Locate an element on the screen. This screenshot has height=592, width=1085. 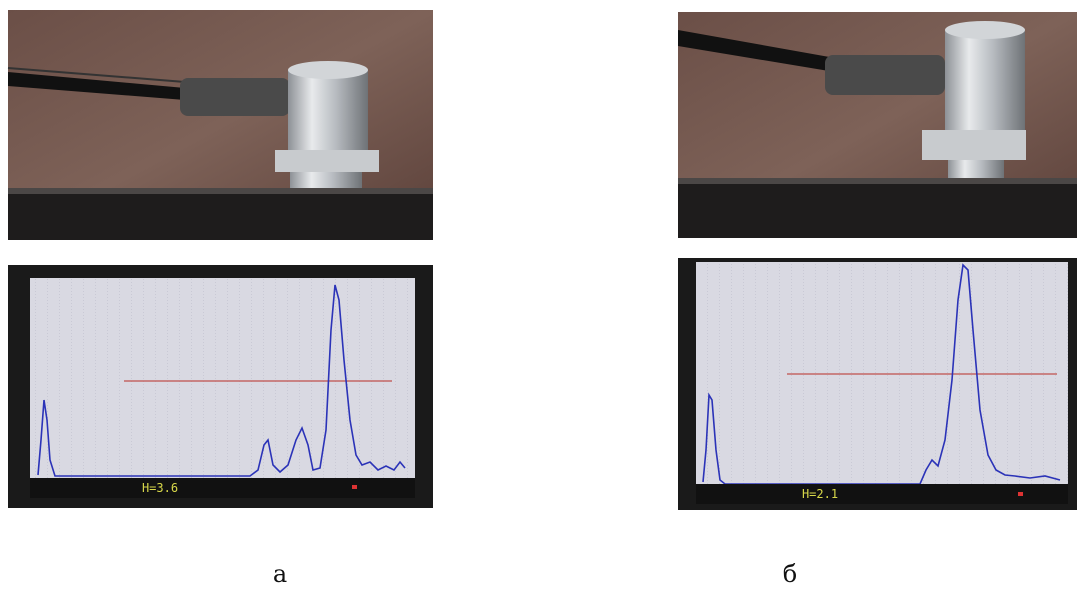
reading: H=2.1 is located at coordinates (820, 494).